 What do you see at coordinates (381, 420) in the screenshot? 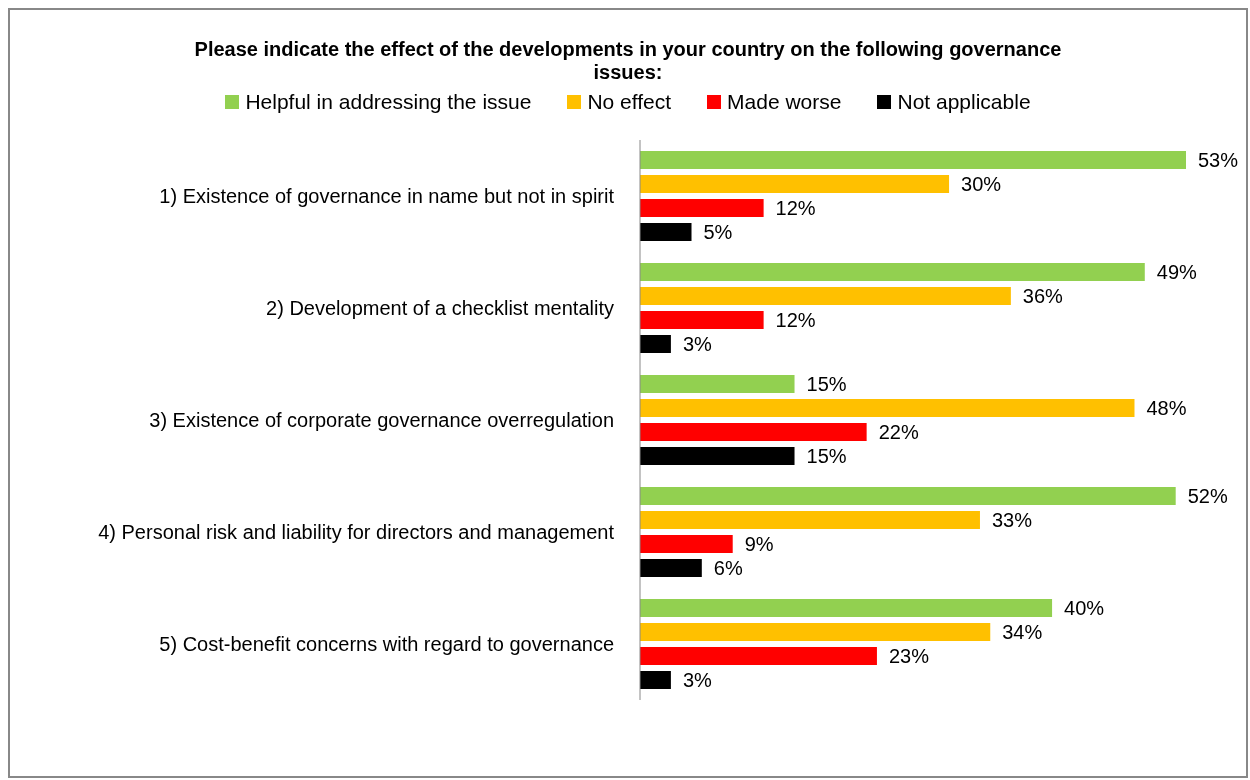
I see `y-tick-label: 3) Existence of corporate governance overregulation` at bounding box center [381, 420].